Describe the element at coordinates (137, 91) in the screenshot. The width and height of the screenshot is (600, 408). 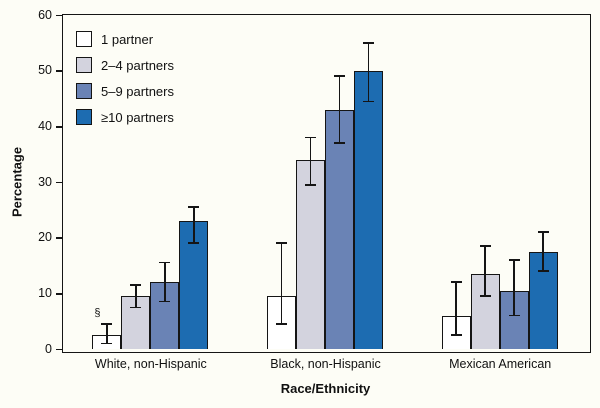
I see `legend-label: 5–9 partners` at that location.